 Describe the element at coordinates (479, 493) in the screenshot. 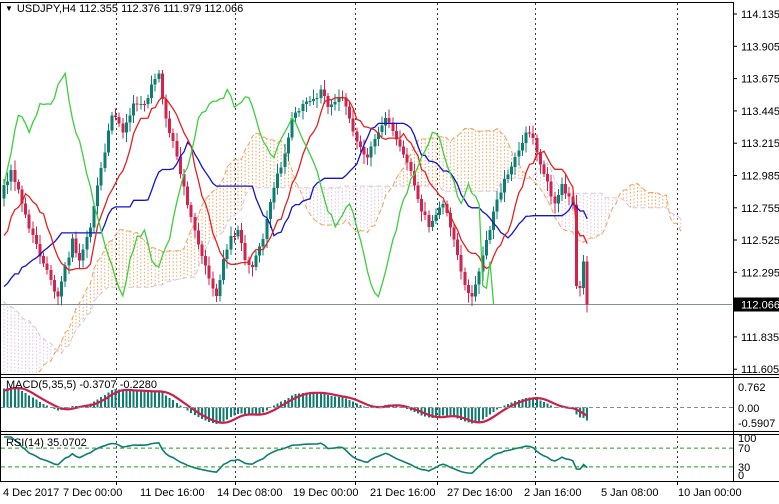

I see `time-tick-label: 27 Dec 16:00` at that location.